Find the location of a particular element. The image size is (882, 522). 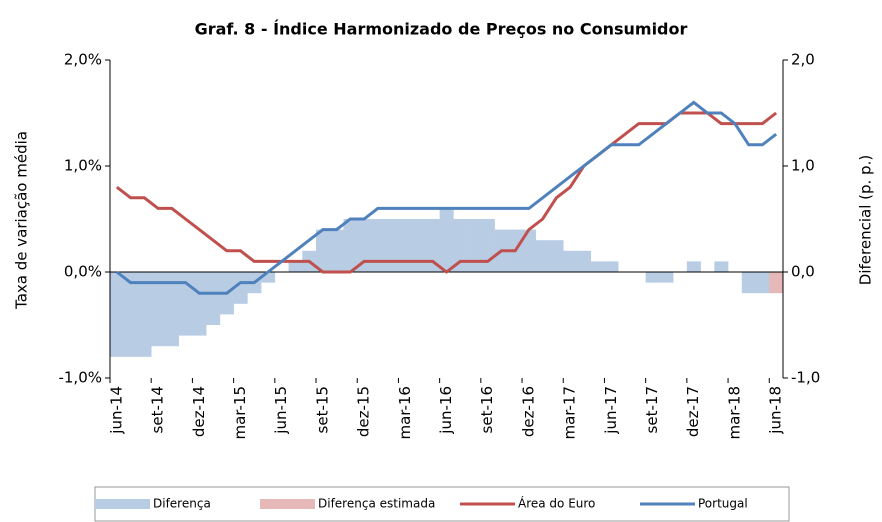

legend-label: Área do Euro is located at coordinates (556, 503).